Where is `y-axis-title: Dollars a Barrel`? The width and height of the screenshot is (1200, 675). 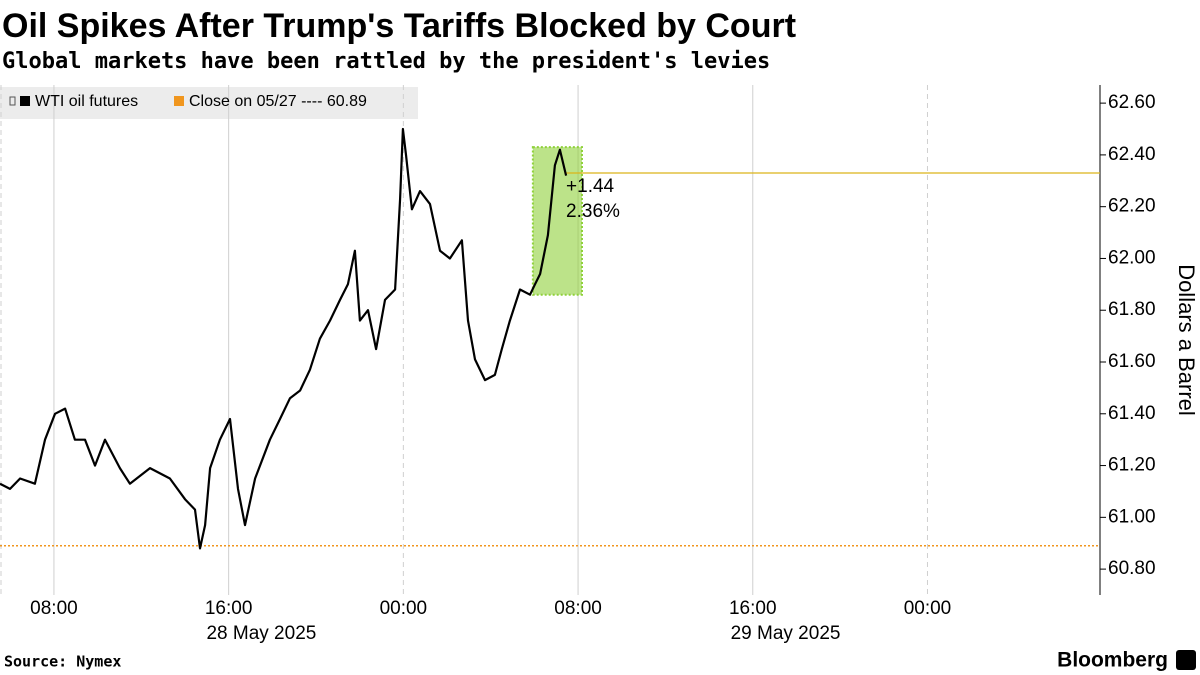
y-axis-title: Dollars a Barrel is located at coordinates (1186, 340).